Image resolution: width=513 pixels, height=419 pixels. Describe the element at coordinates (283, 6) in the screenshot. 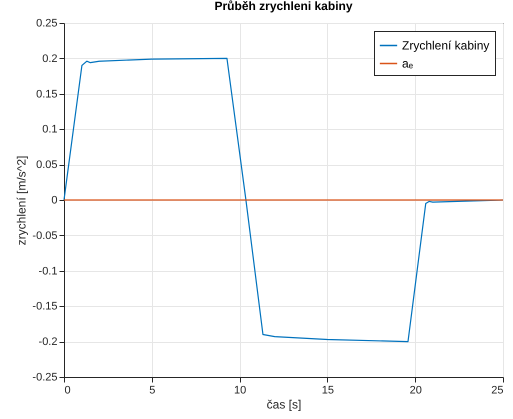

I see `chart-title: Průběh zrychleni kabiny` at that location.